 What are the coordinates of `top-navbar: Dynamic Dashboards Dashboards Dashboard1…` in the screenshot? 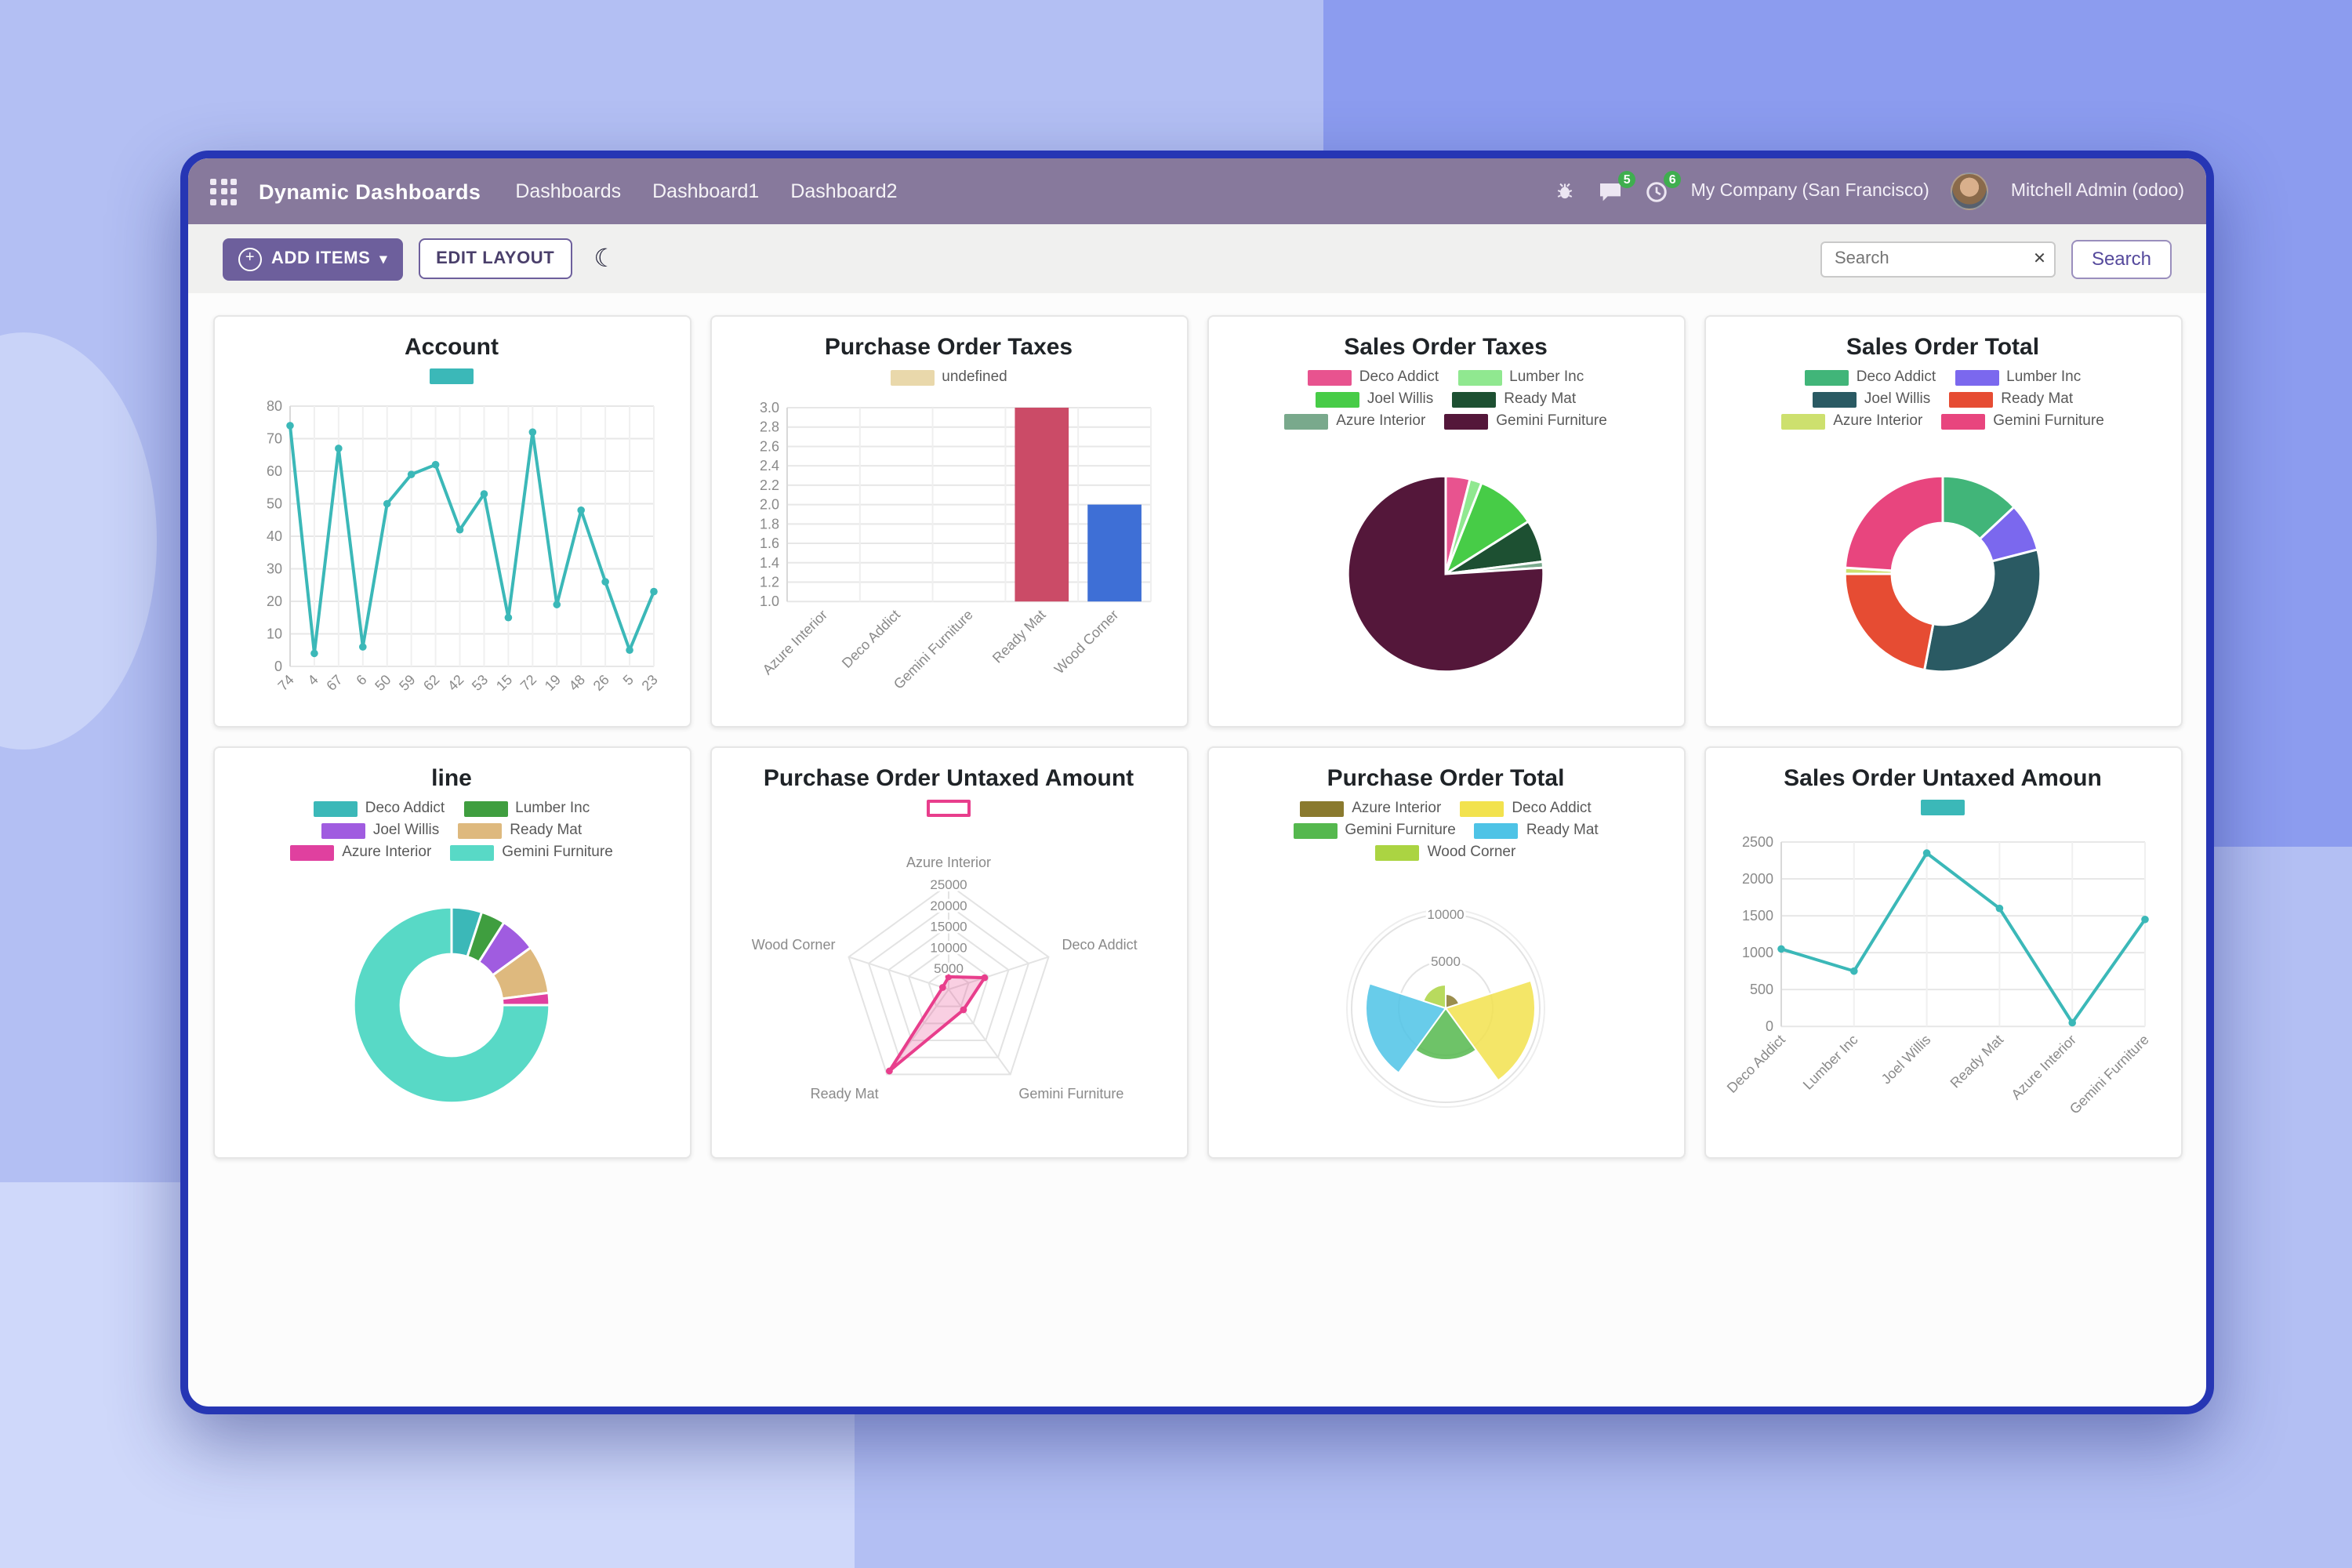 It's located at (1197, 191).